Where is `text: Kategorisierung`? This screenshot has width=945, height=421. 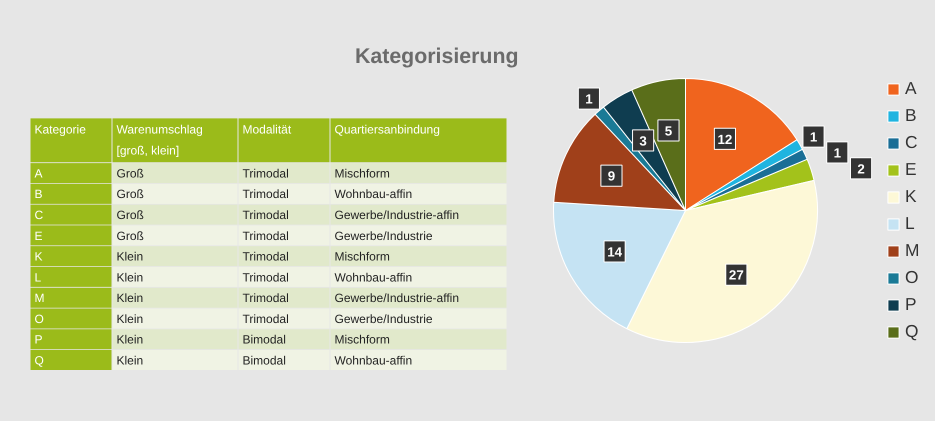
text: Kategorisierung is located at coordinates (436, 56).